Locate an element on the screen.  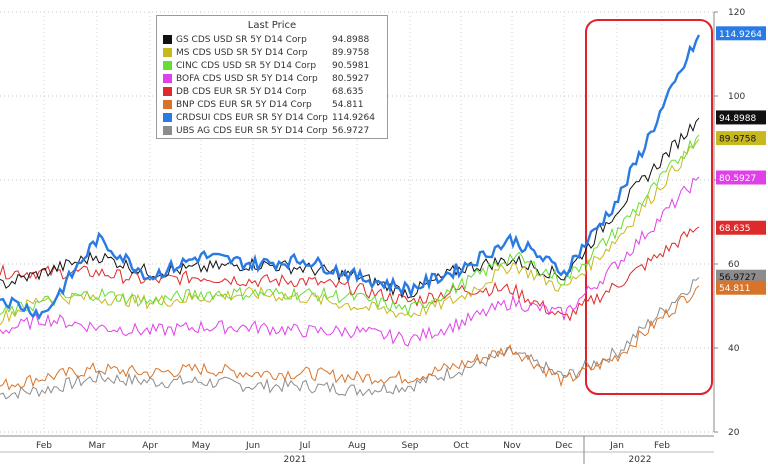
highlight-rectangle is located at coordinates (649, 207).